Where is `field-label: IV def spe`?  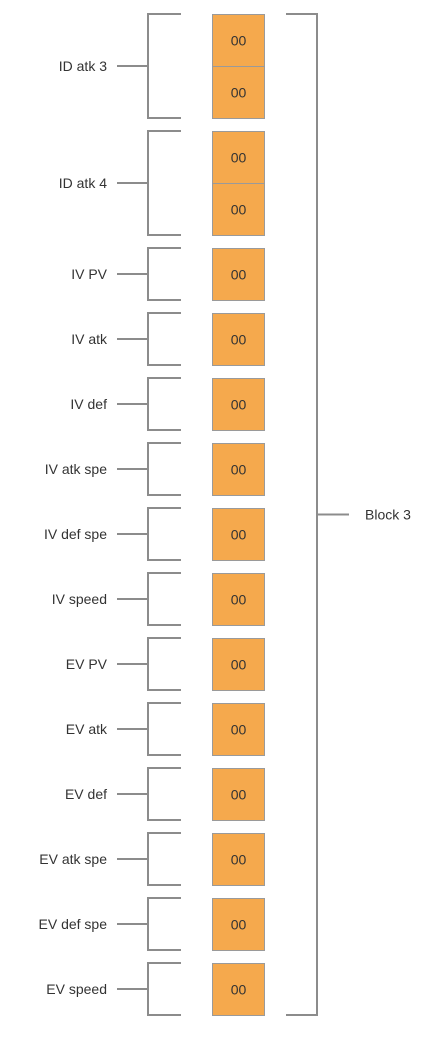
field-label: IV def spe is located at coordinates (75, 534).